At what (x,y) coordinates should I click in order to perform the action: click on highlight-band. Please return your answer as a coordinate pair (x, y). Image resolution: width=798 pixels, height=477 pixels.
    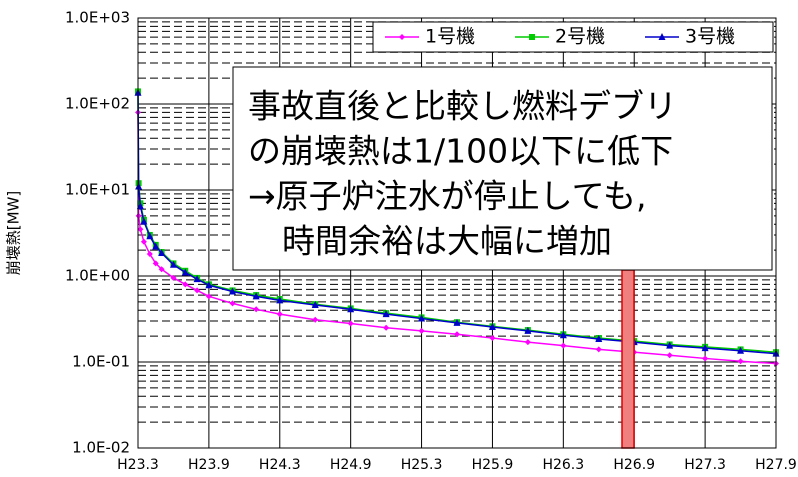
    Looking at the image, I should click on (628, 359).